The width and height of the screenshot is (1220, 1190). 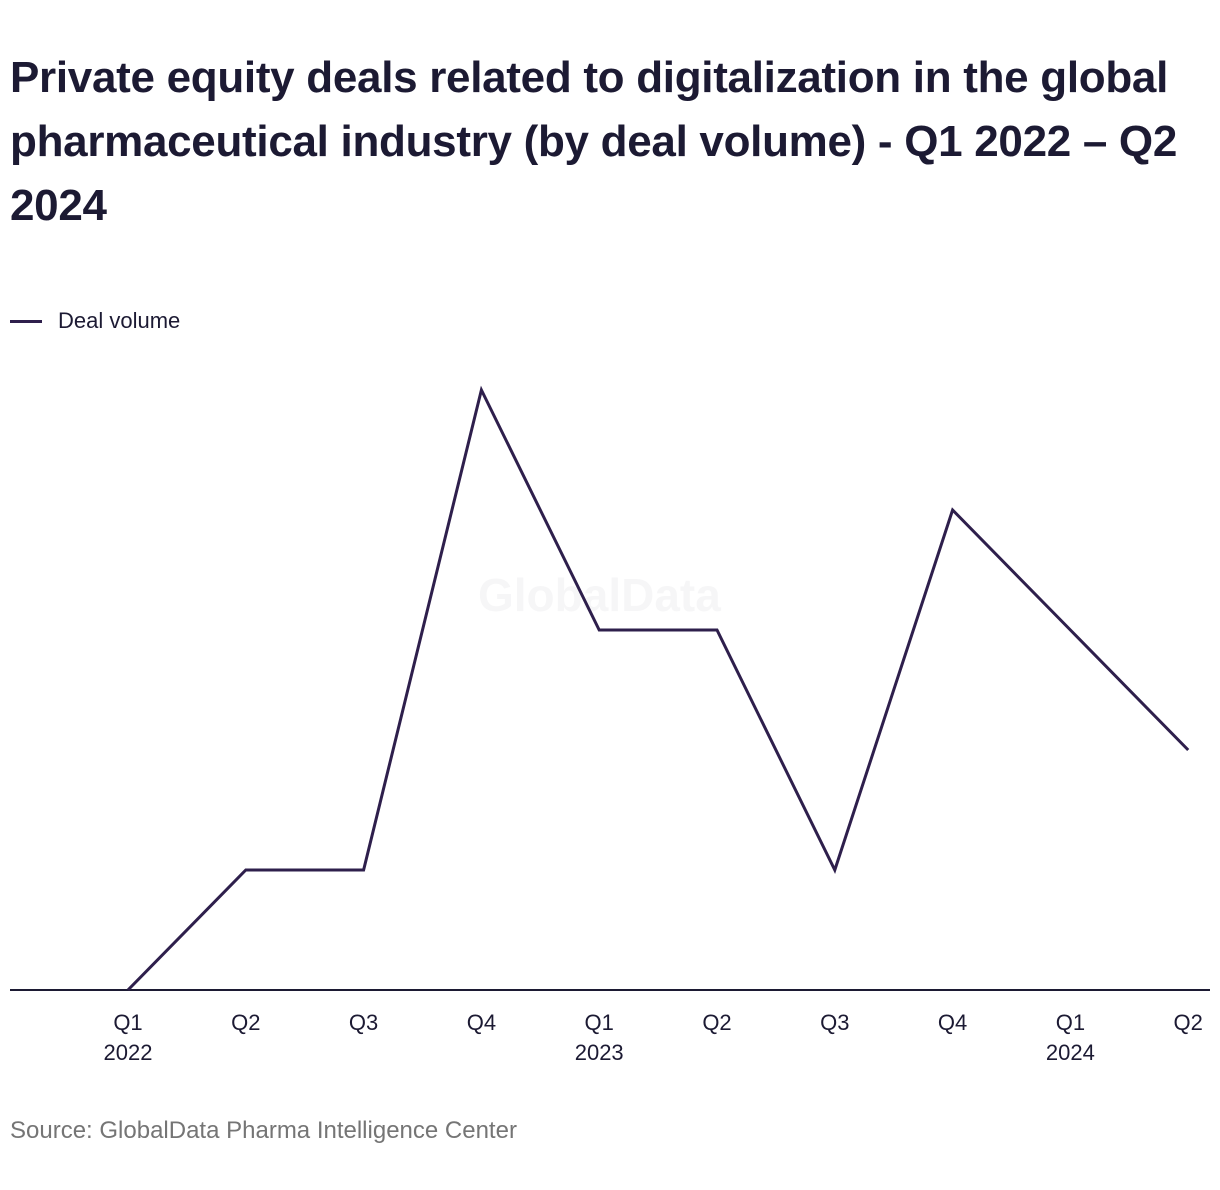 What do you see at coordinates (1188, 750) in the screenshot?
I see `data-point: Q2 2024: 2` at bounding box center [1188, 750].